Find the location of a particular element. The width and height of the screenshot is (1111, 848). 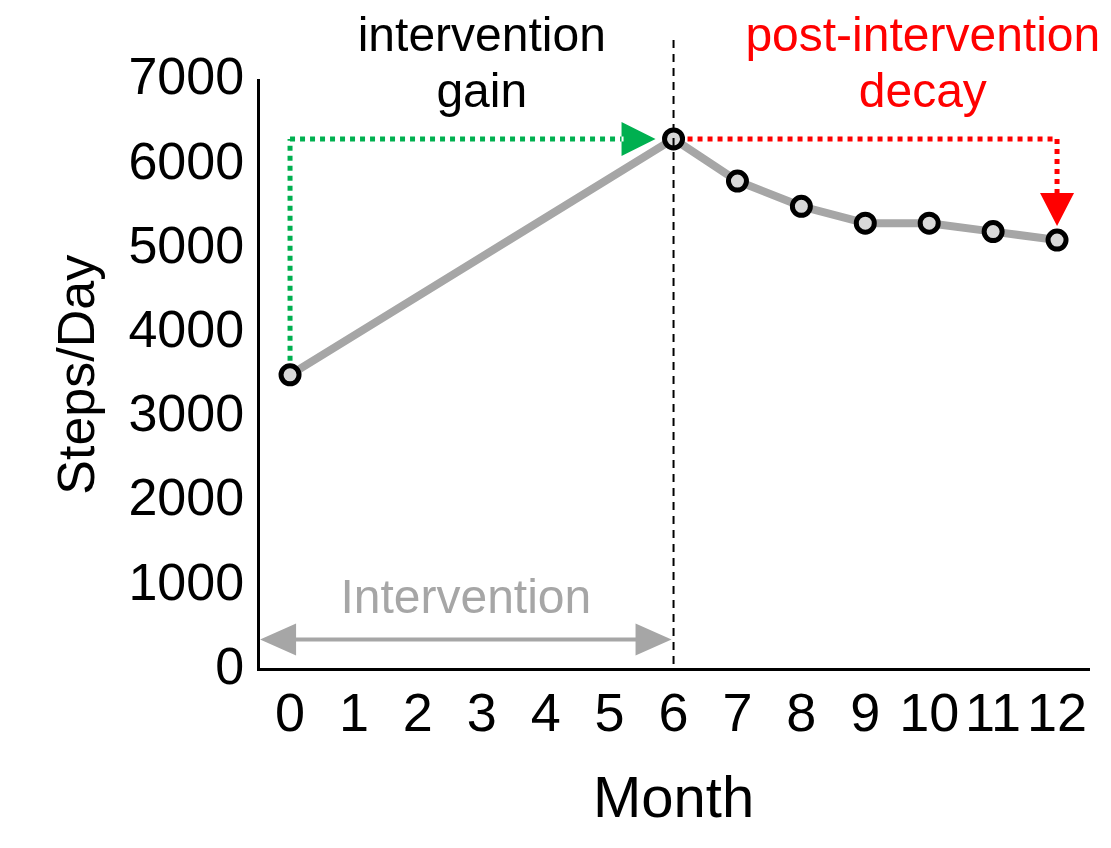

x-tick-label: 4 is located at coordinates (545, 711).